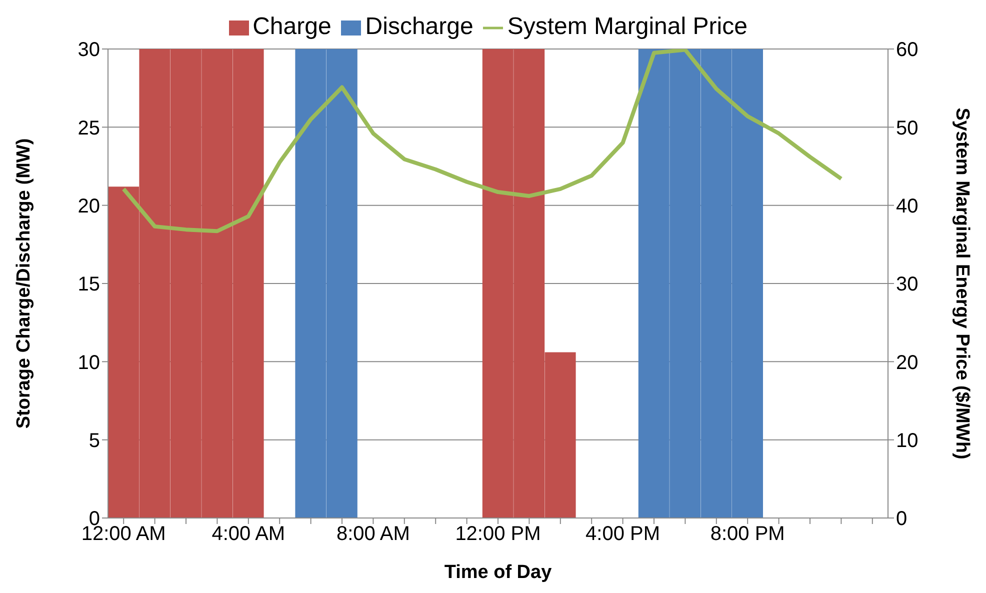  Describe the element at coordinates (89, 128) in the screenshot. I see `y-tick-label: 25` at that location.